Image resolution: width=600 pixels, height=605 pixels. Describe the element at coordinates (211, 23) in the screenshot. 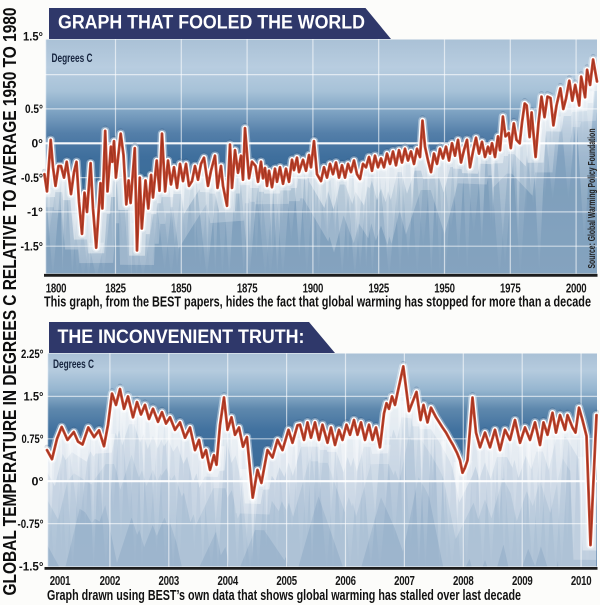

I see `svg-text: GRAPH THAT FOOLED THE WORLD` at that location.